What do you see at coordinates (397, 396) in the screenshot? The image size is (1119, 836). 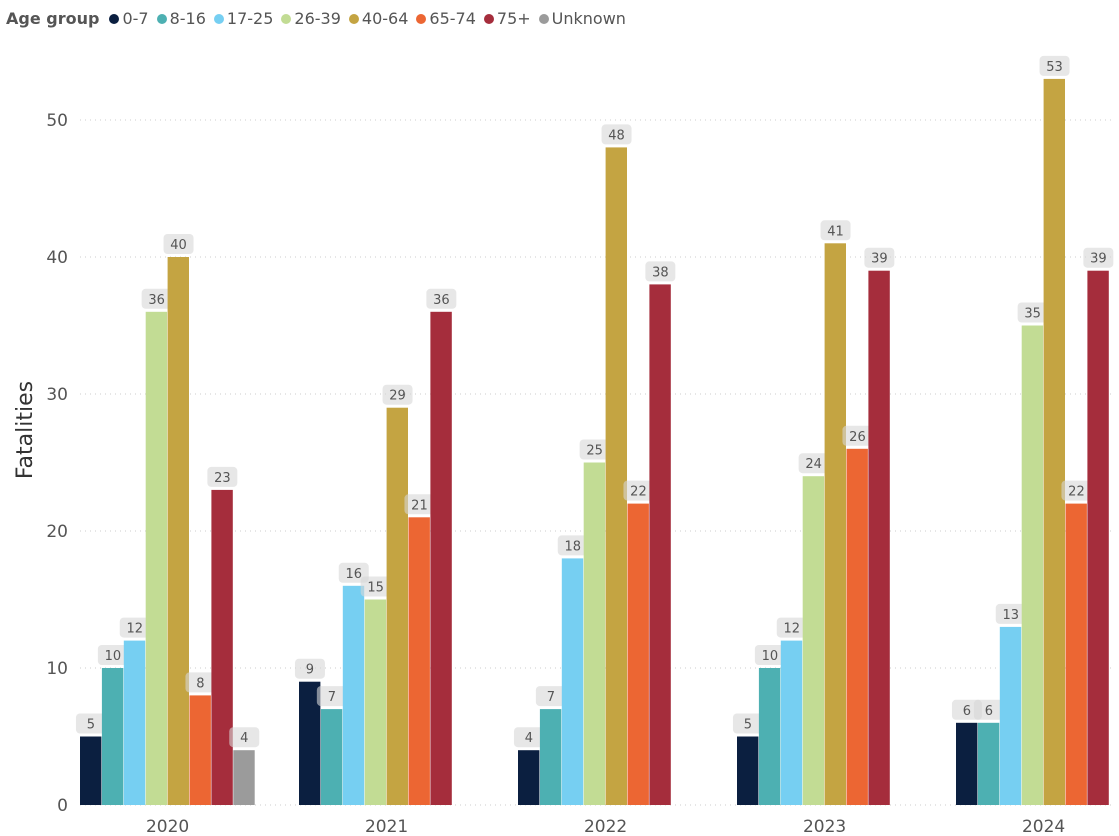 I see `data-label: 29` at bounding box center [397, 396].